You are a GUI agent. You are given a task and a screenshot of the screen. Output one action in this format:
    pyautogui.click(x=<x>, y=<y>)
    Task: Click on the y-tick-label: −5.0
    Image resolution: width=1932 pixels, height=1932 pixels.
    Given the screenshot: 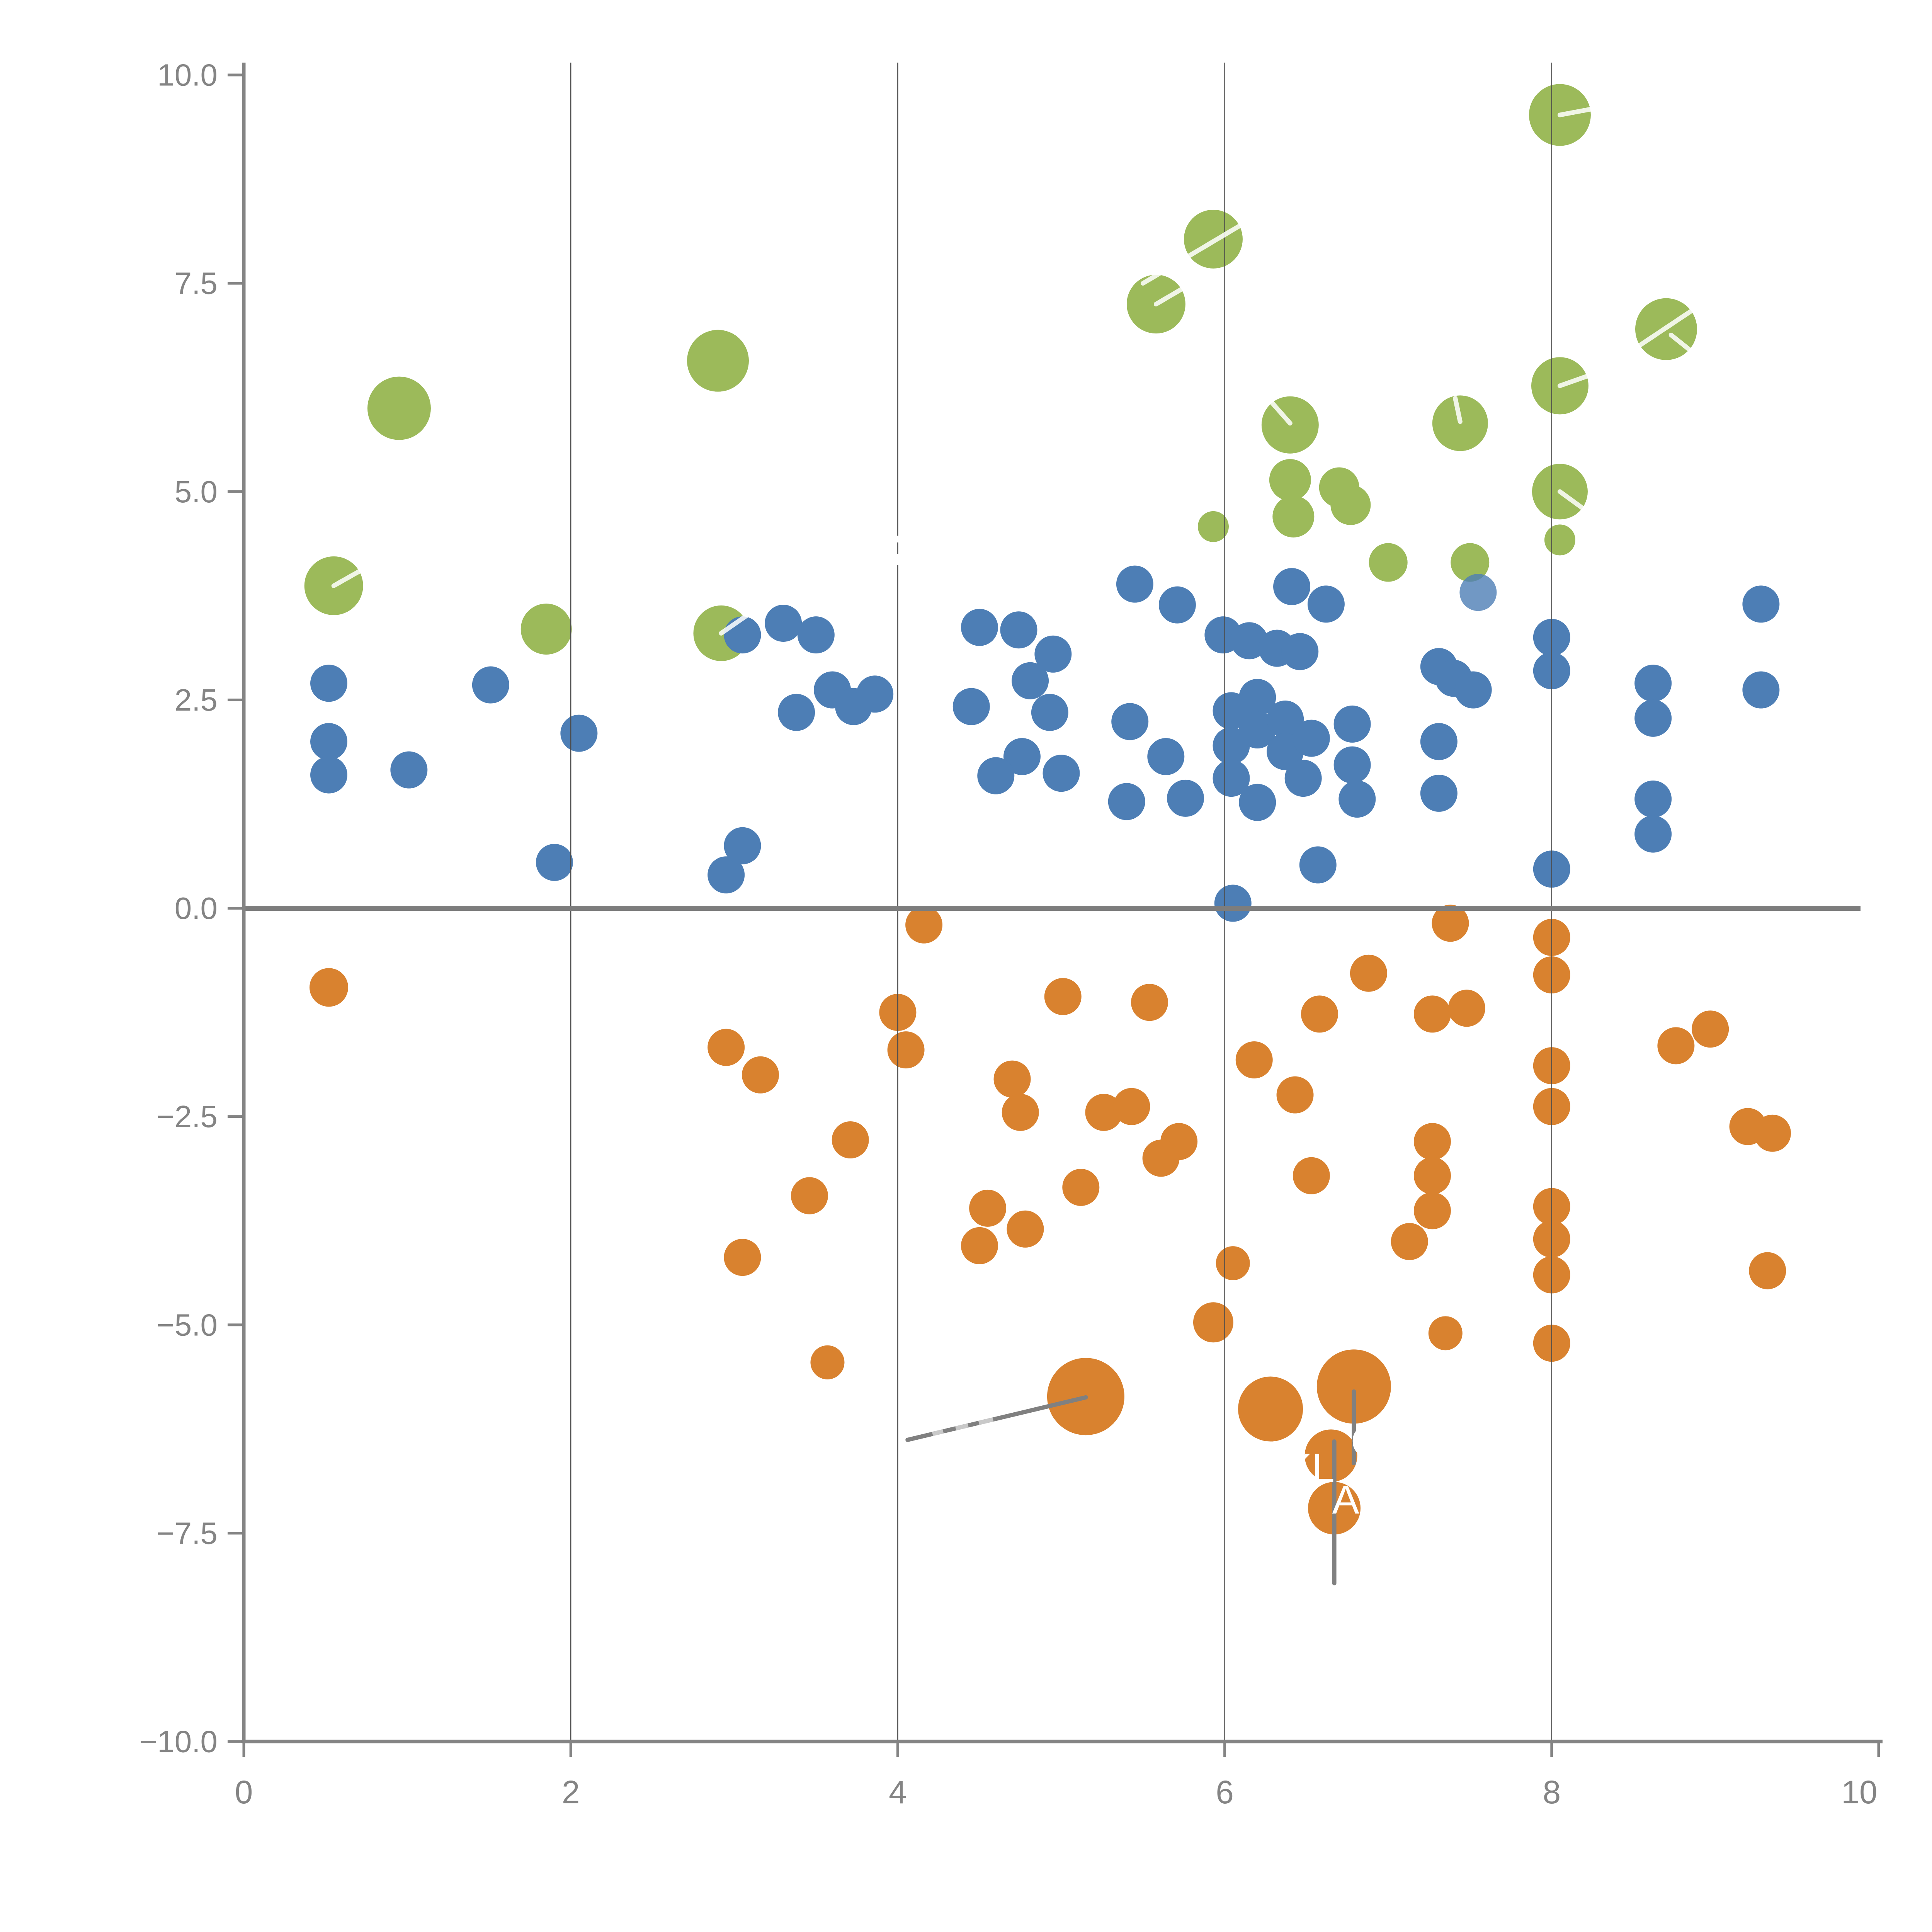 What is the action you would take?
    pyautogui.click(x=187, y=1325)
    